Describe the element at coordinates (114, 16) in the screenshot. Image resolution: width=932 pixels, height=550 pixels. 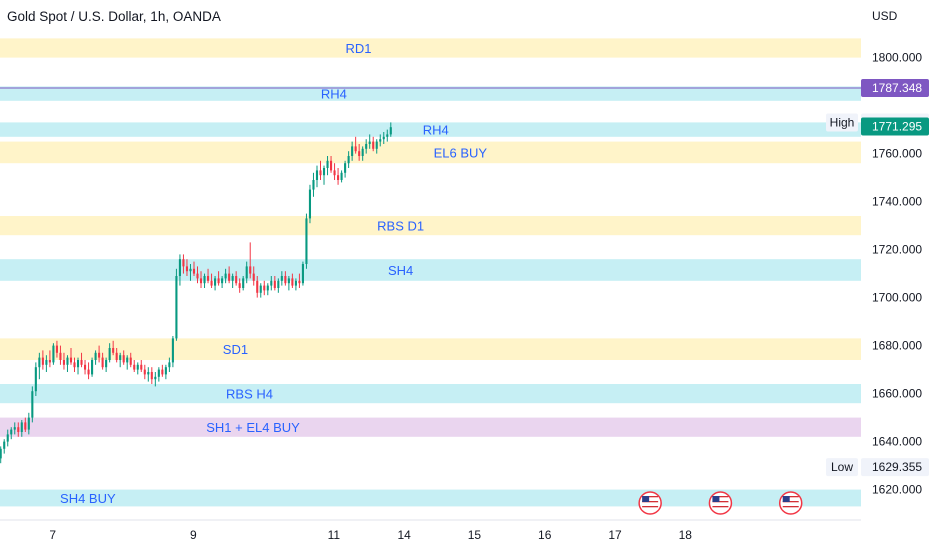
I see `chart-title: Gold Spot / U.S. Dollar, 1h, OANDA` at that location.